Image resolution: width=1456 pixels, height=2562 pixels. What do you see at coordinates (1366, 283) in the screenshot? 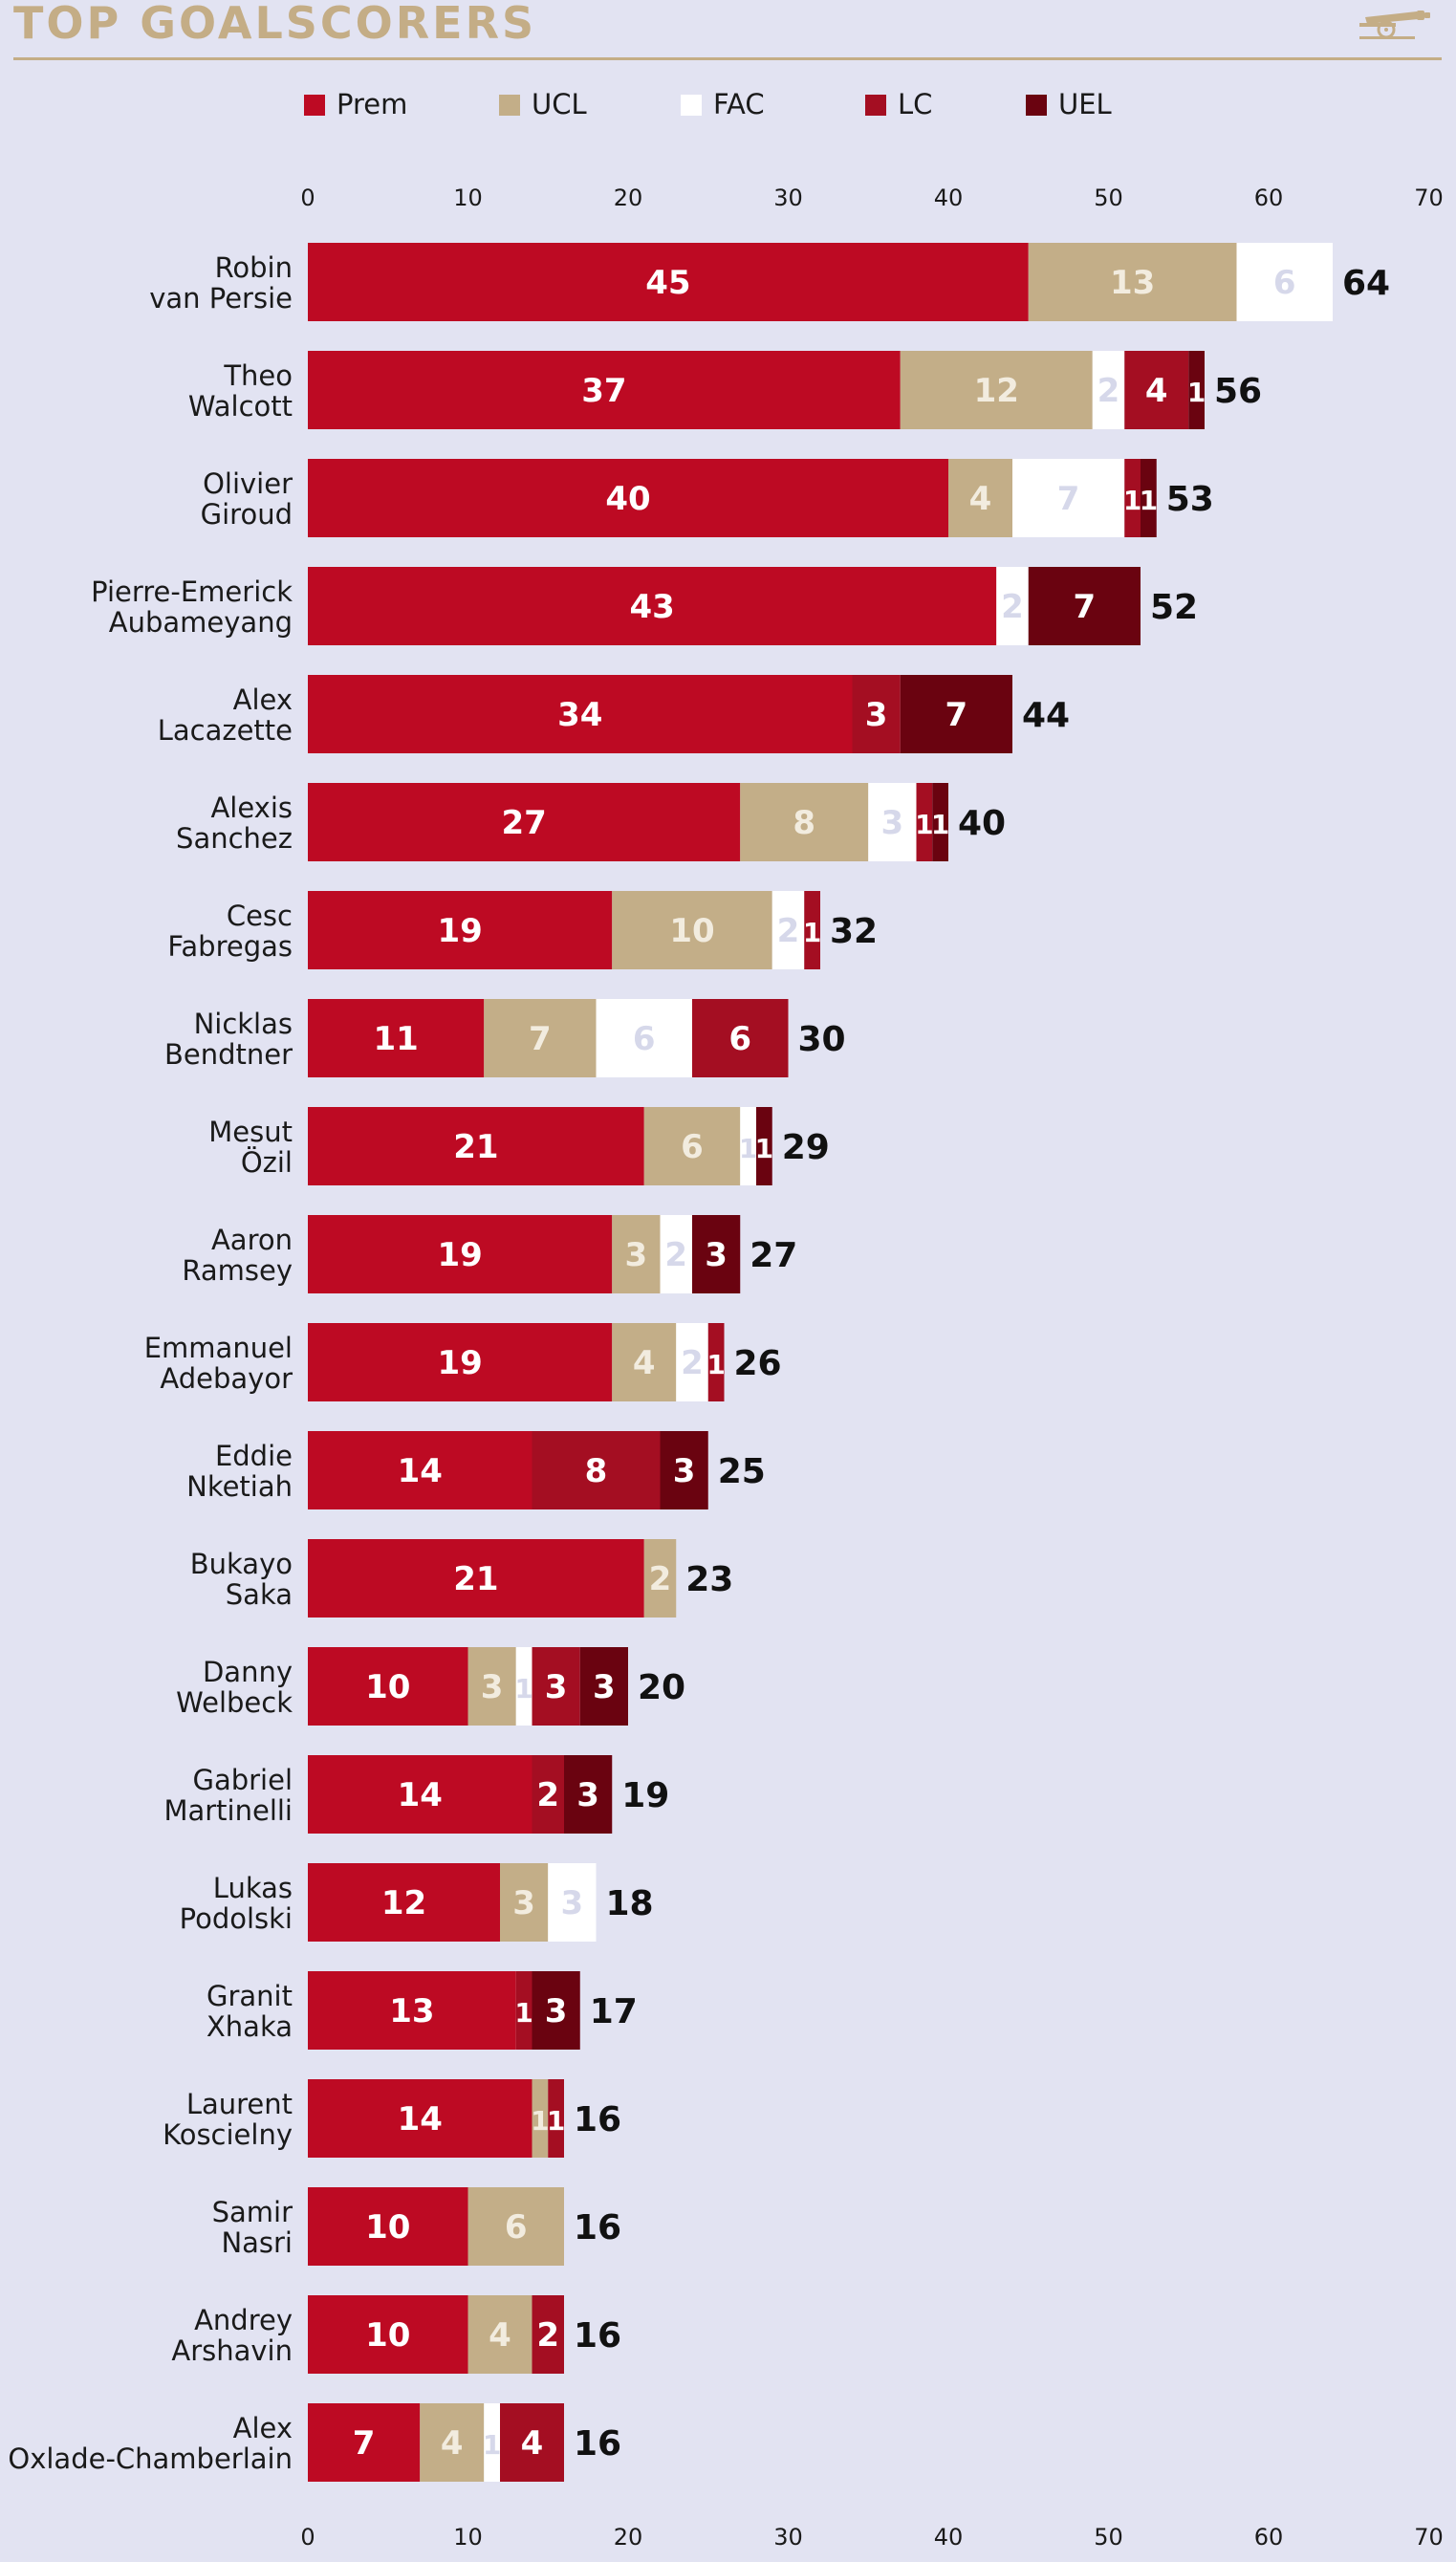
I see `total-label: 64` at bounding box center [1366, 283].